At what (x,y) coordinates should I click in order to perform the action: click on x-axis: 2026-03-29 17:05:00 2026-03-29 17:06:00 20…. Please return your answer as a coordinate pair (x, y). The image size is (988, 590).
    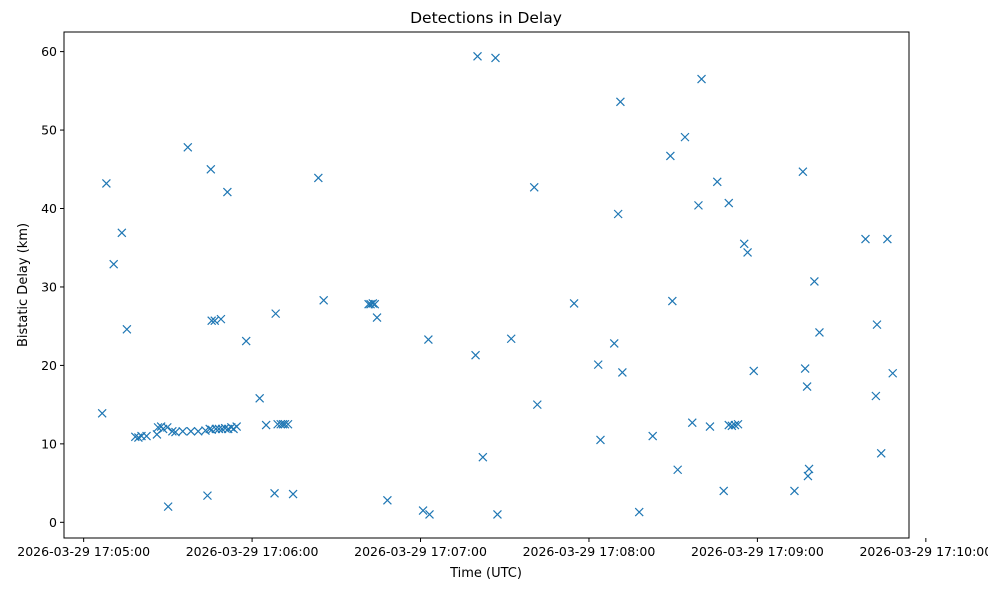
    Looking at the image, I should click on (502, 548).